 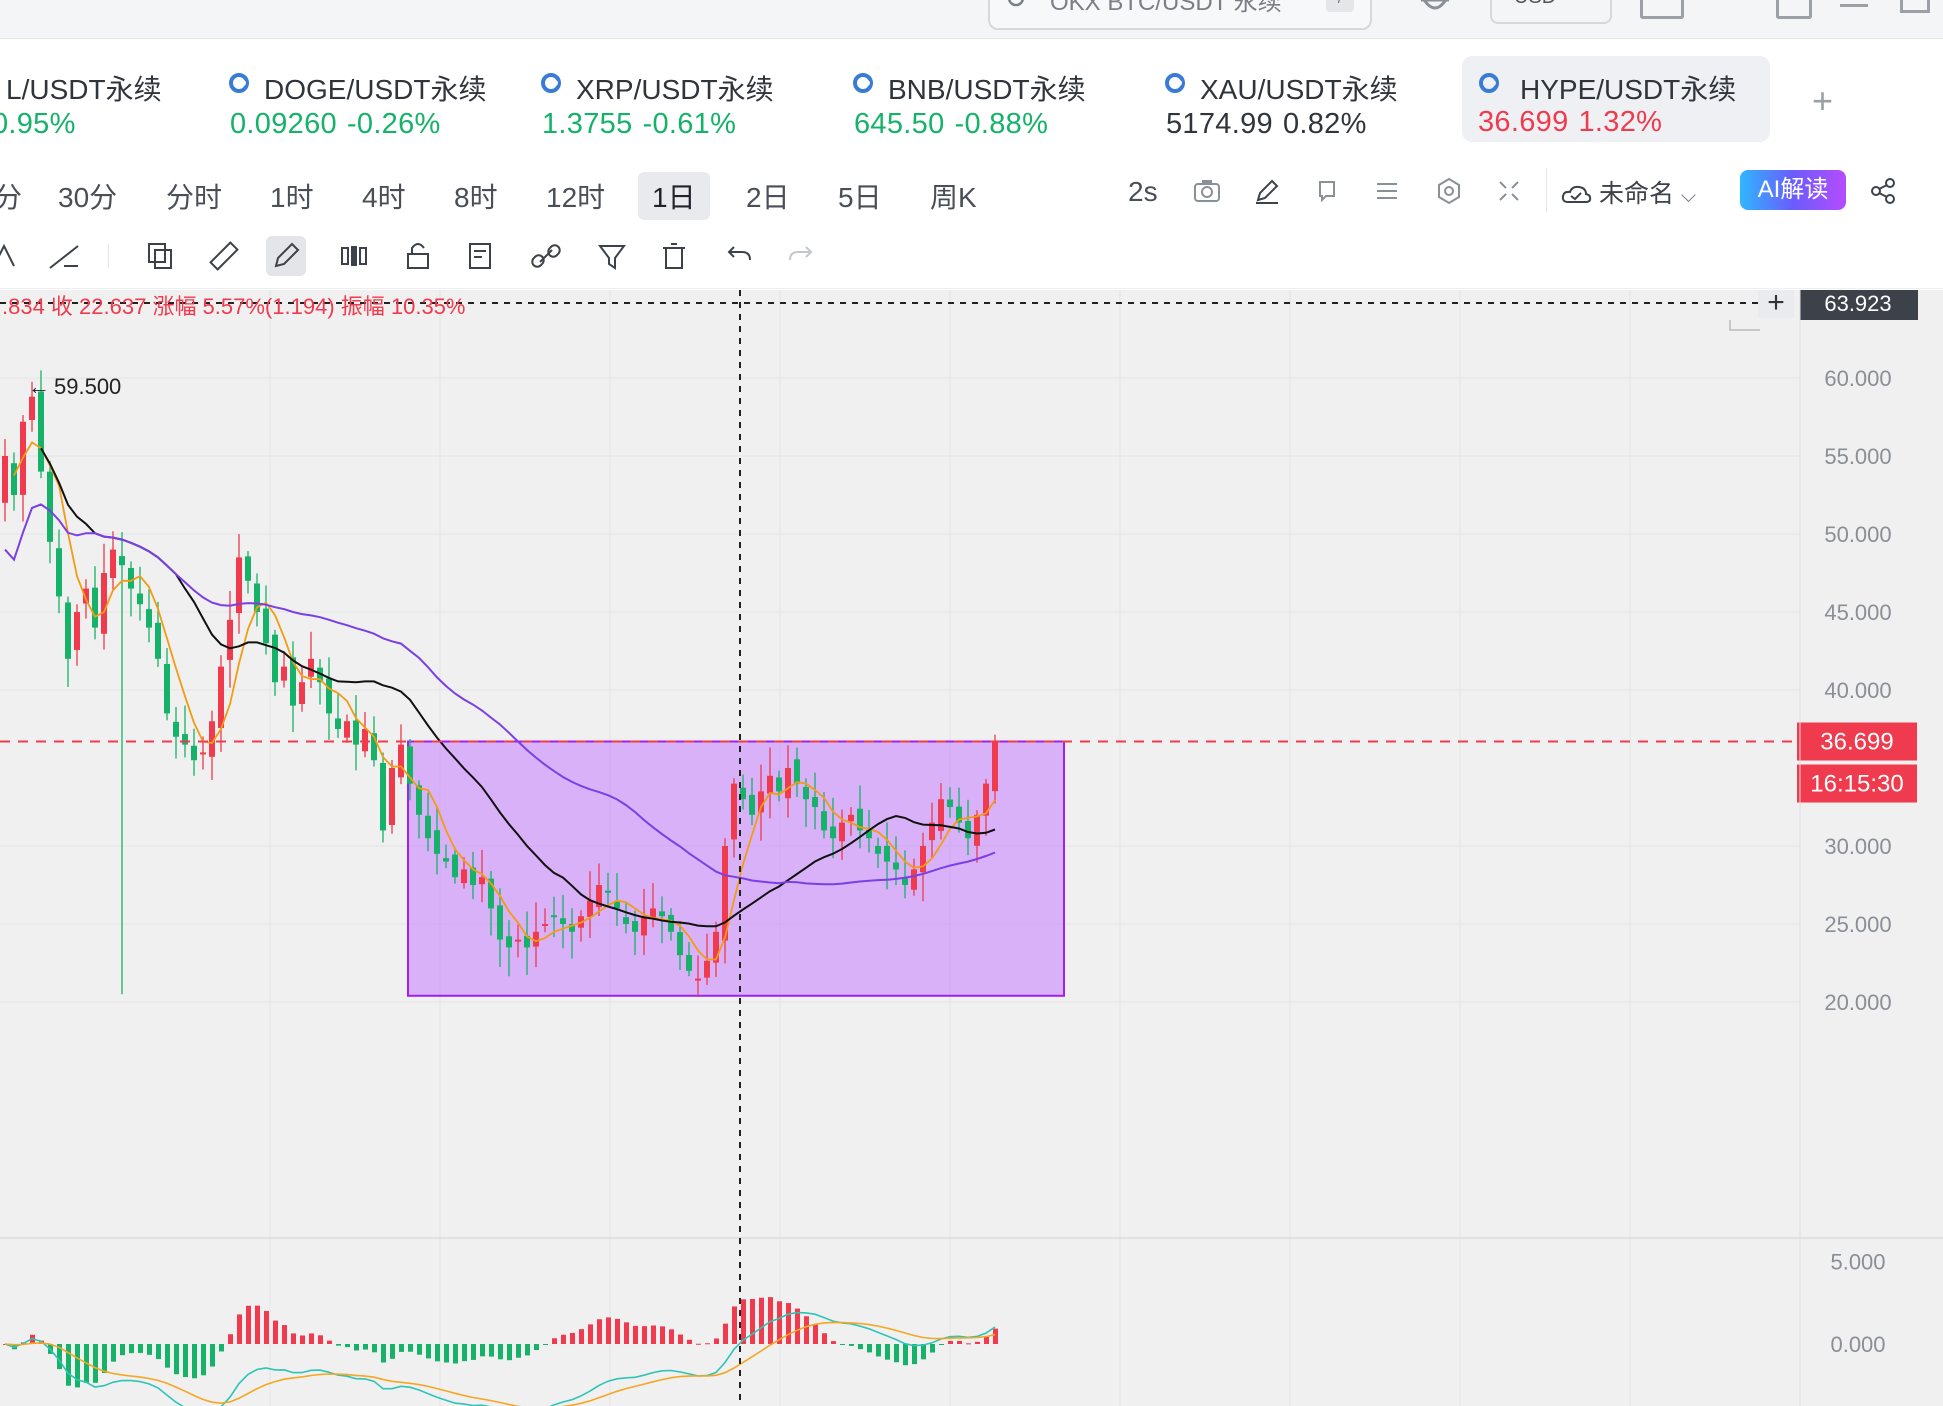 I want to click on pencil-icon, so click(x=1267, y=191).